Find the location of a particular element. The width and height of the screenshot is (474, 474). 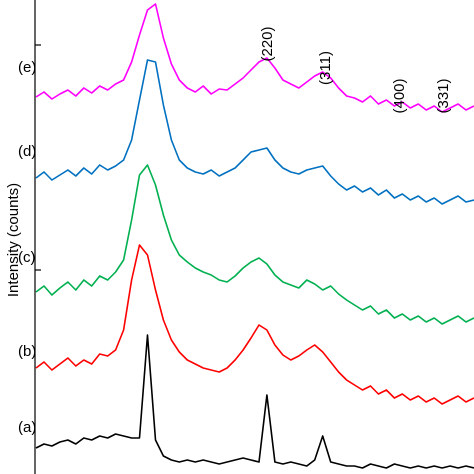

peak-annotation: (331) is located at coordinates (443, 95).